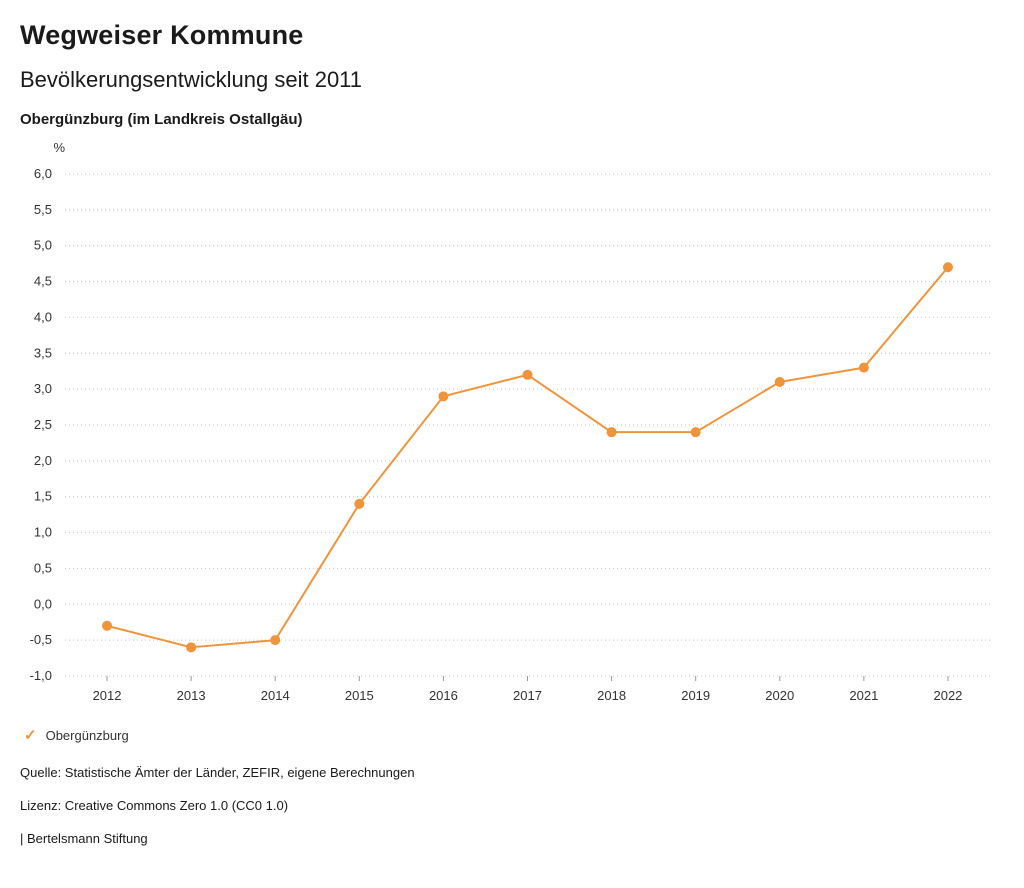 This screenshot has height=888, width=1024. Describe the element at coordinates (43, 316) in the screenshot. I see `y-axis-tick-label: 4,0` at that location.